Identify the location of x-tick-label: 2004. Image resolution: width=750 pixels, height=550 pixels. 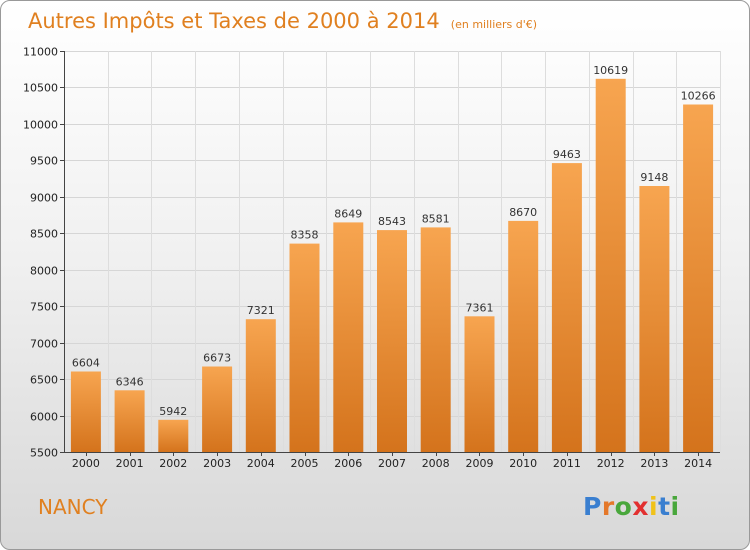
(261, 463).